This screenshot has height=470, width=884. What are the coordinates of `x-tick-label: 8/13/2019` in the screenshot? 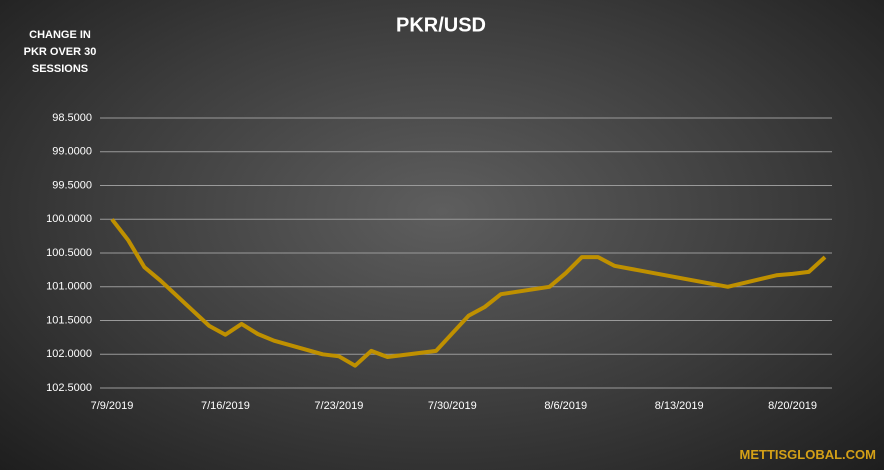 It's located at (679, 406).